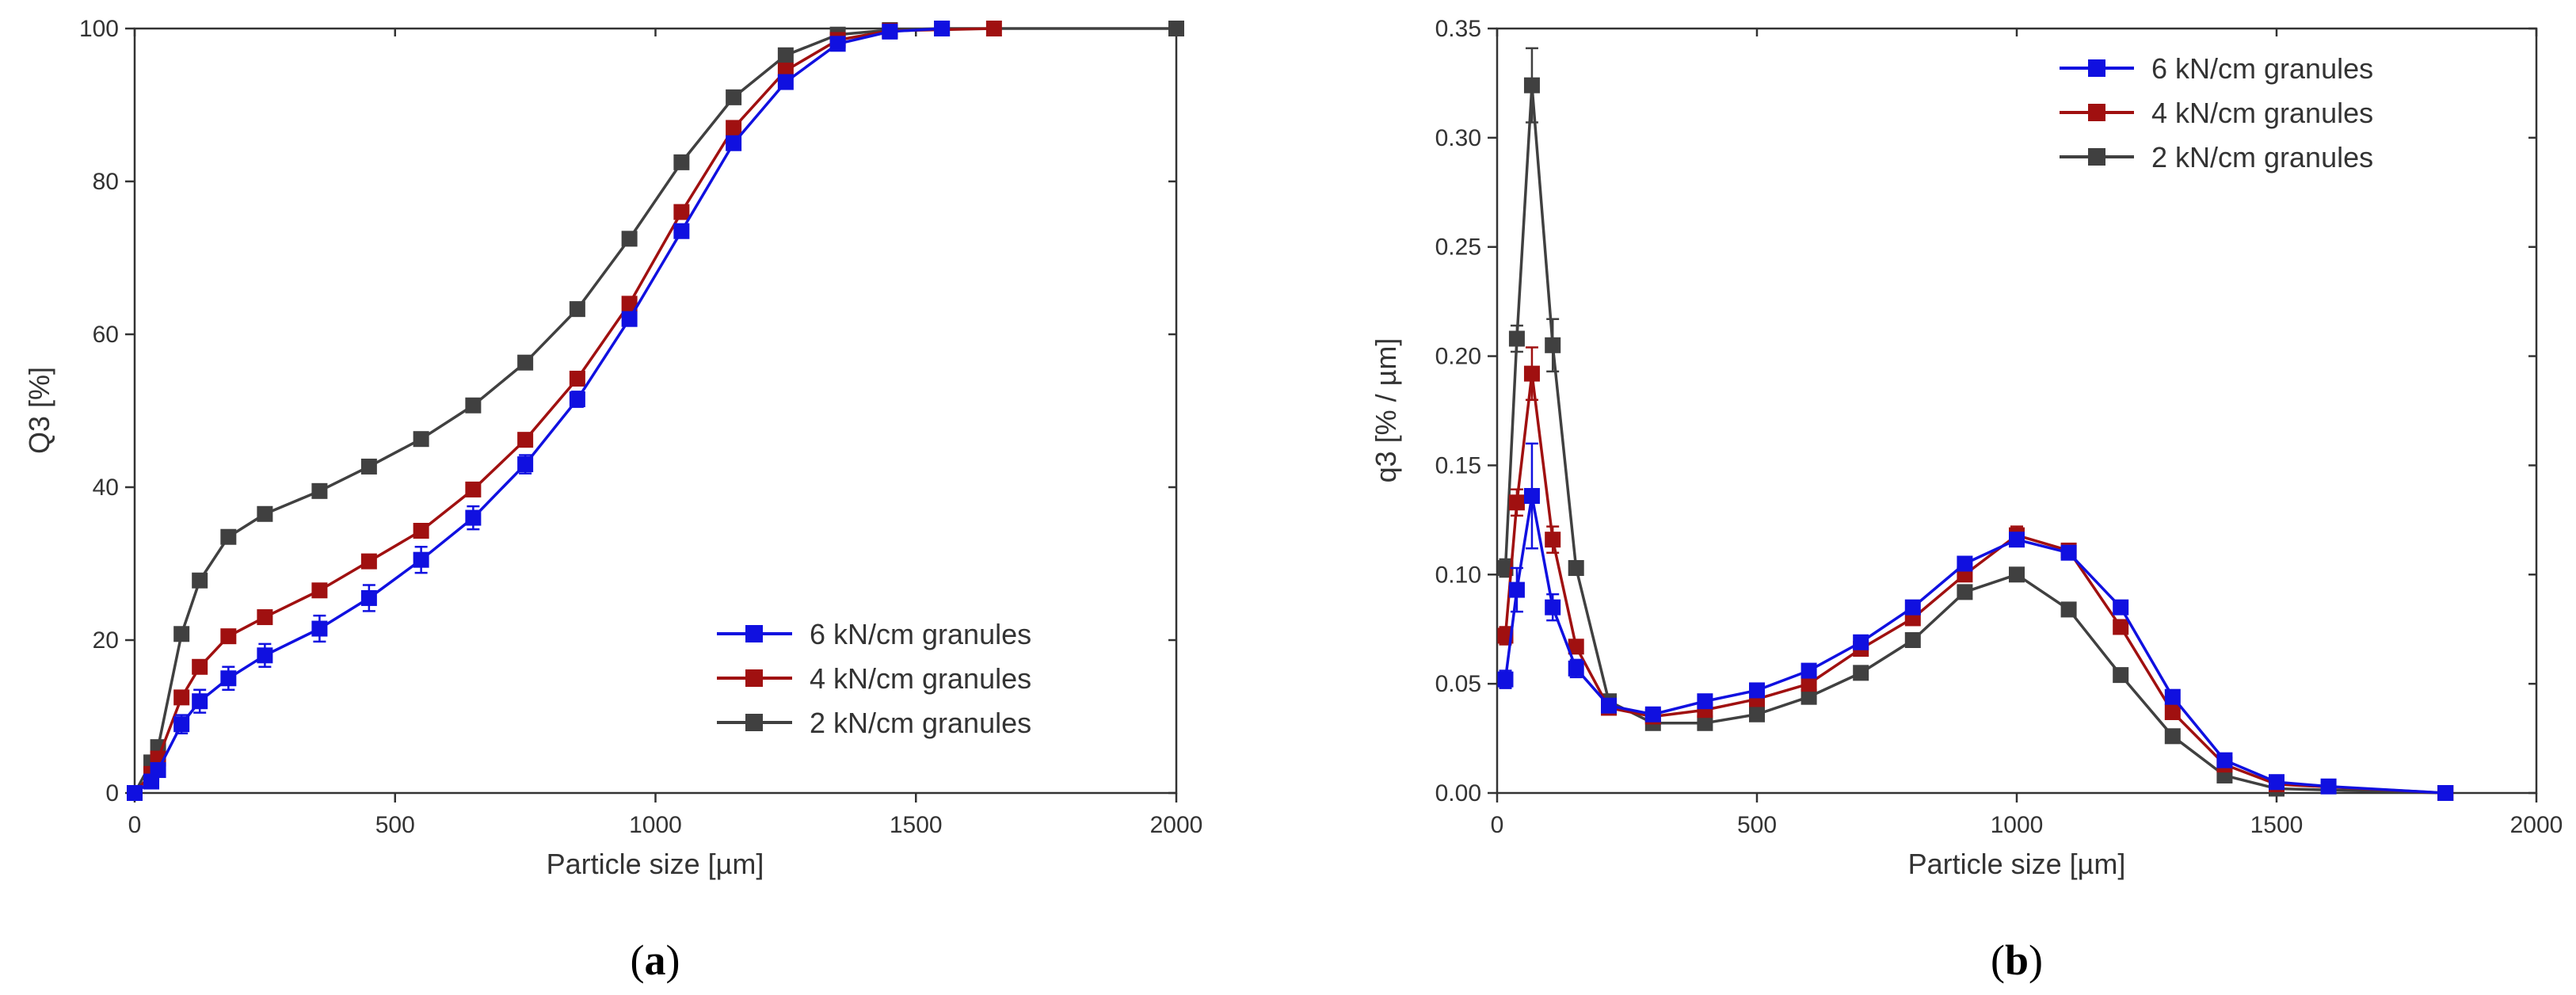 The height and width of the screenshot is (995, 2576). Describe the element at coordinates (1458, 357) in the screenshot. I see `y-tick-label-b-4: 0.20` at that location.